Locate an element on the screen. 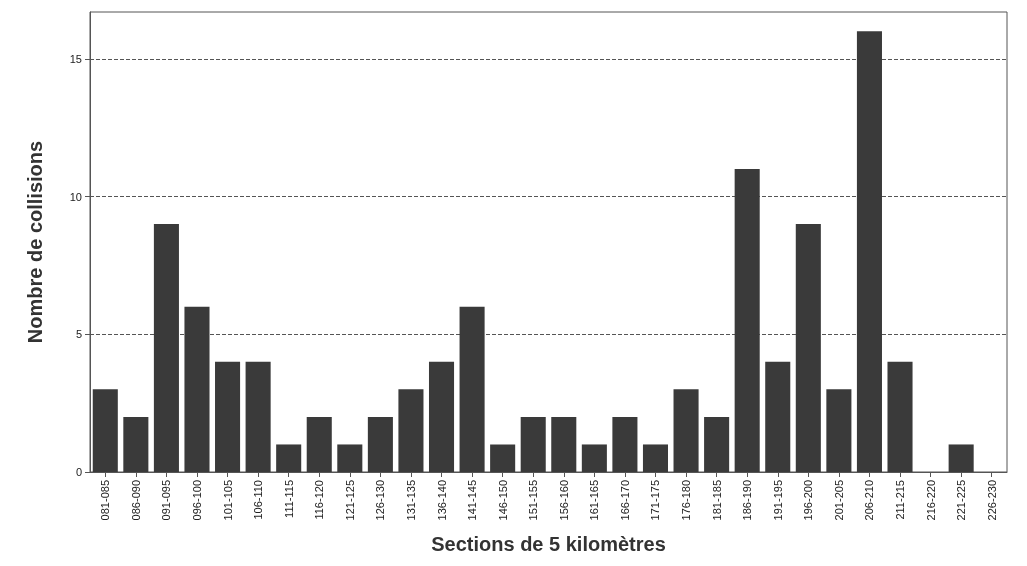  x-tick-label: 101-105 is located at coordinates (227, 500).